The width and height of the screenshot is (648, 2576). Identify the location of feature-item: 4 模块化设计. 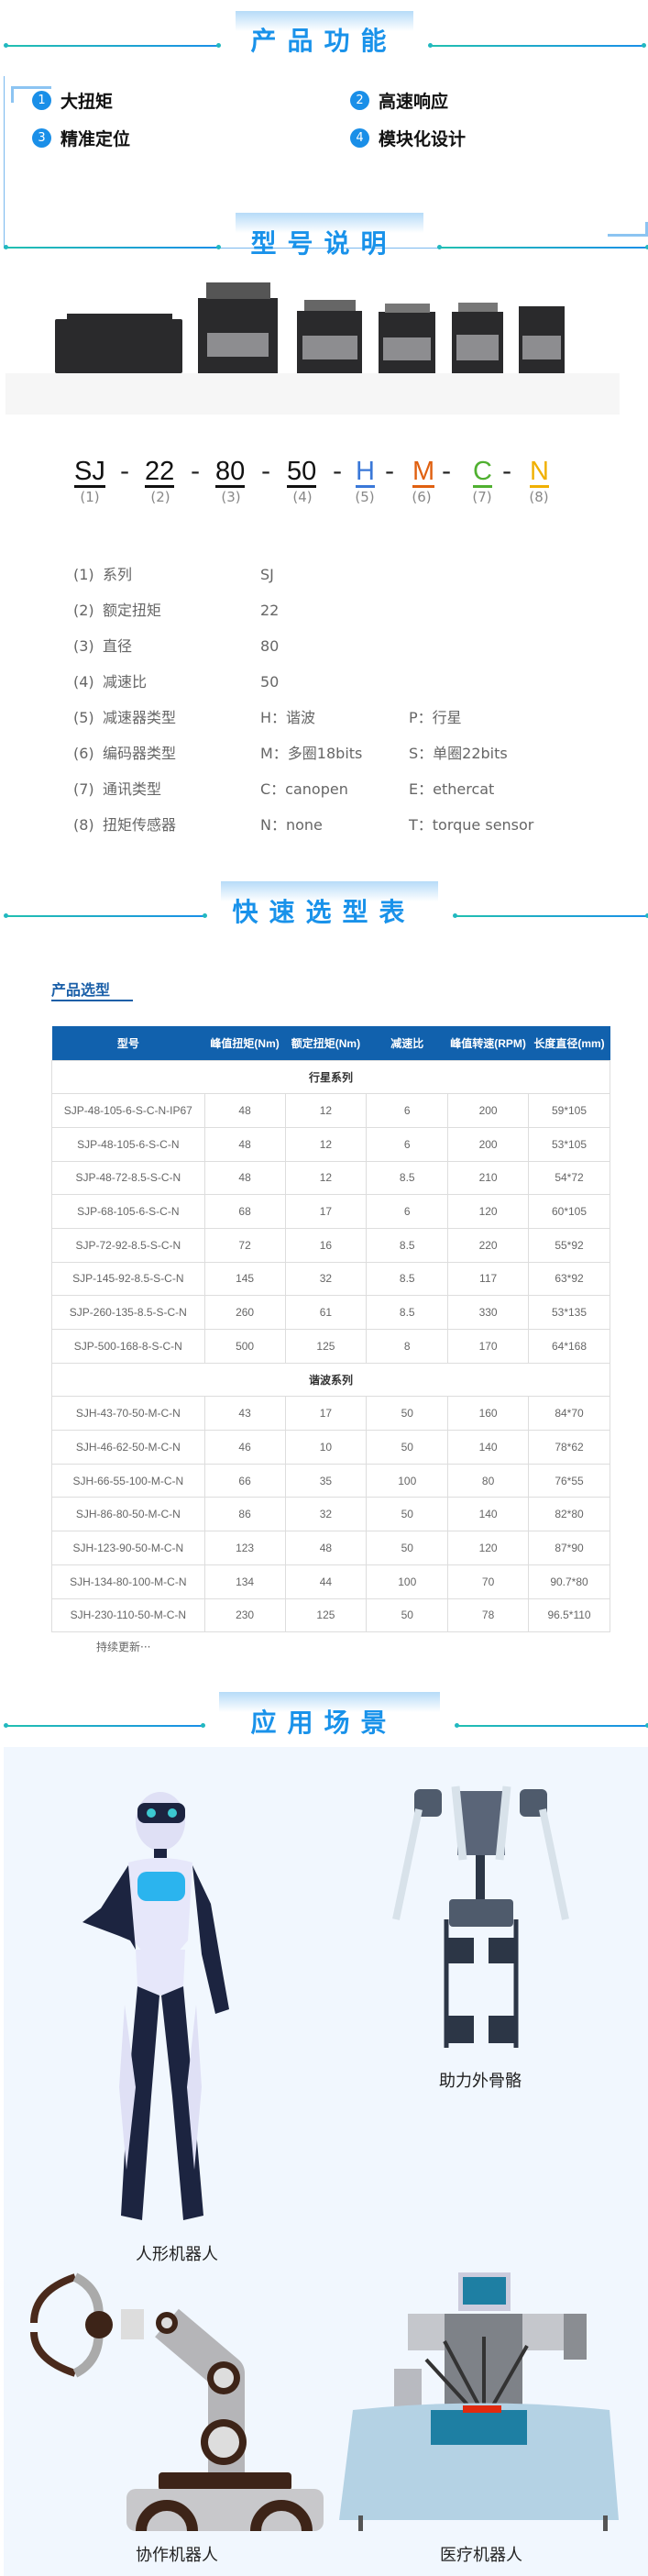
(408, 138).